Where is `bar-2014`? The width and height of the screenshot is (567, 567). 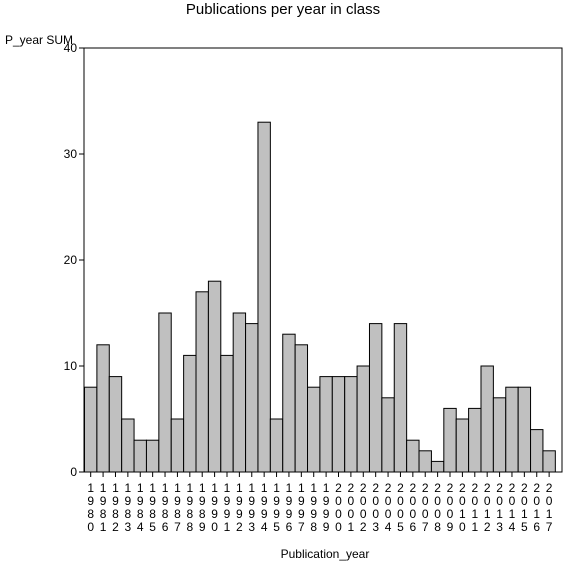 bar-2014 is located at coordinates (512, 429).